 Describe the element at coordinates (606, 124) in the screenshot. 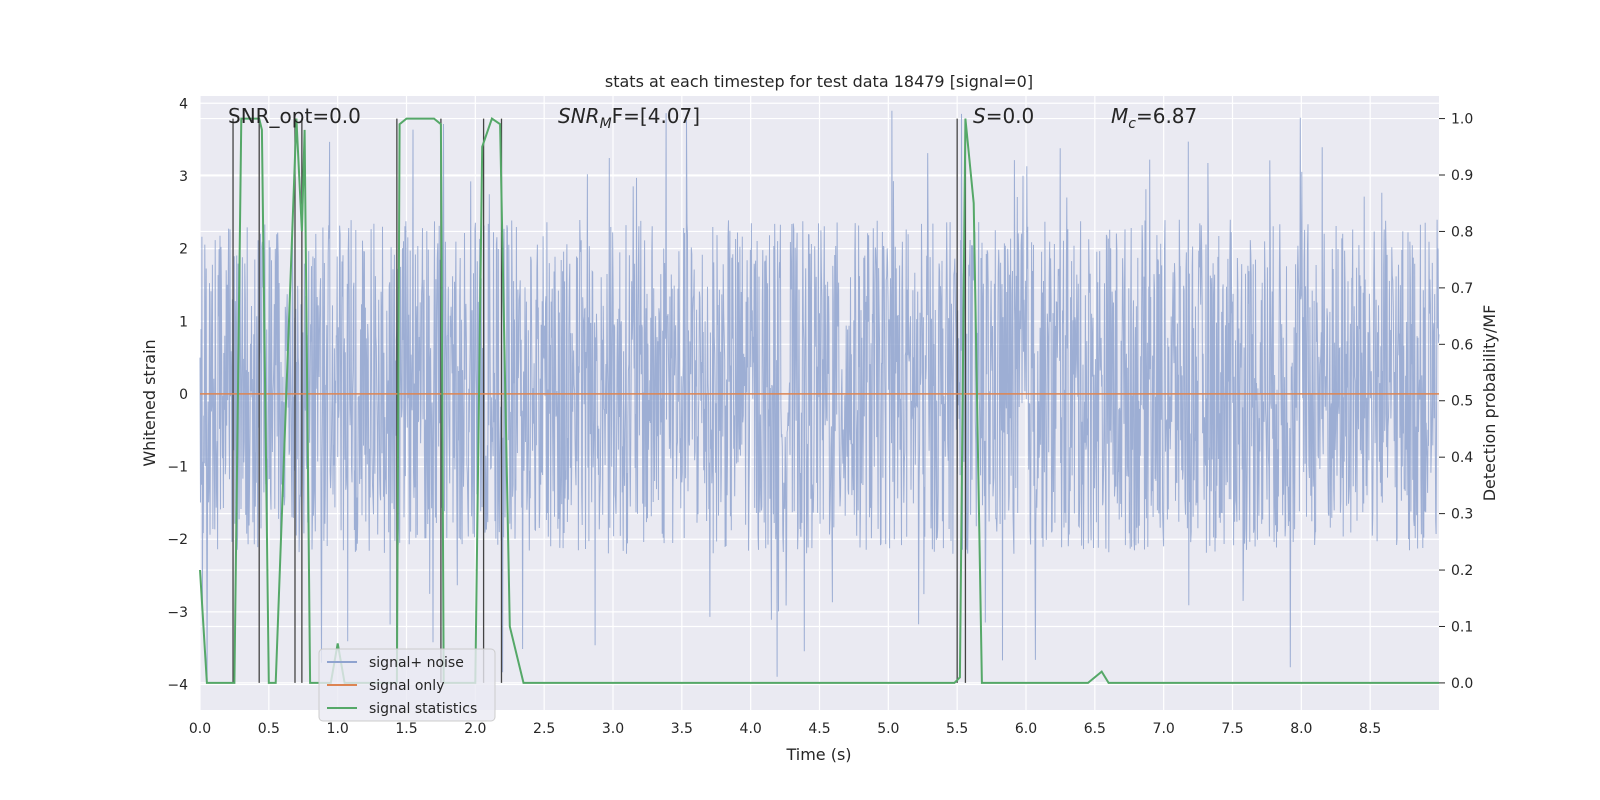

I see `snr-mf-subscript: M` at that location.